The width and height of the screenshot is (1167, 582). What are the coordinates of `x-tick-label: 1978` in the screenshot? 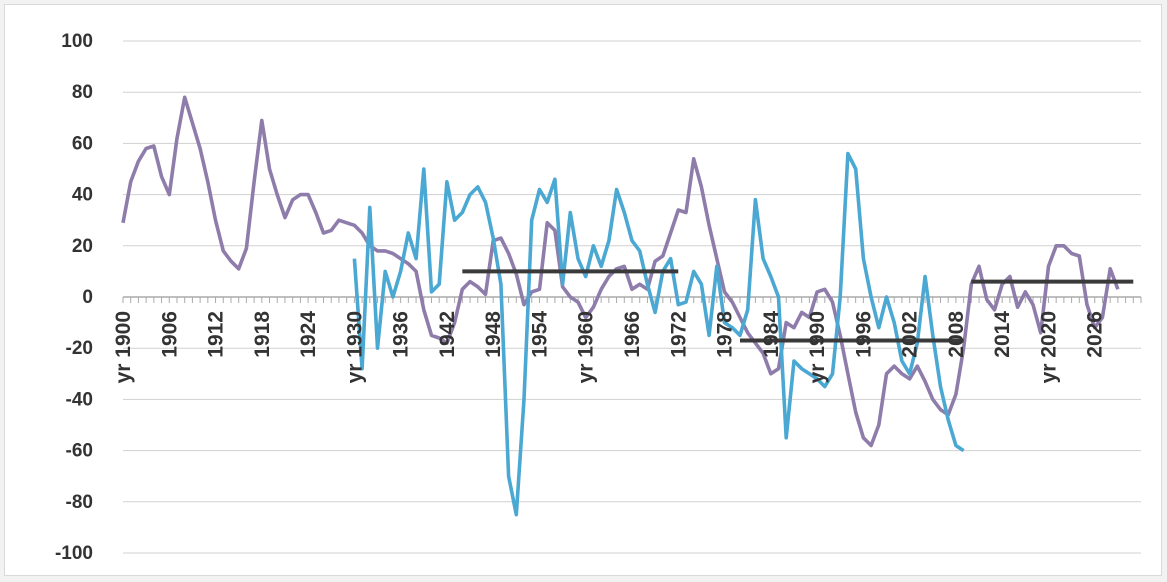 It's located at (725, 334).